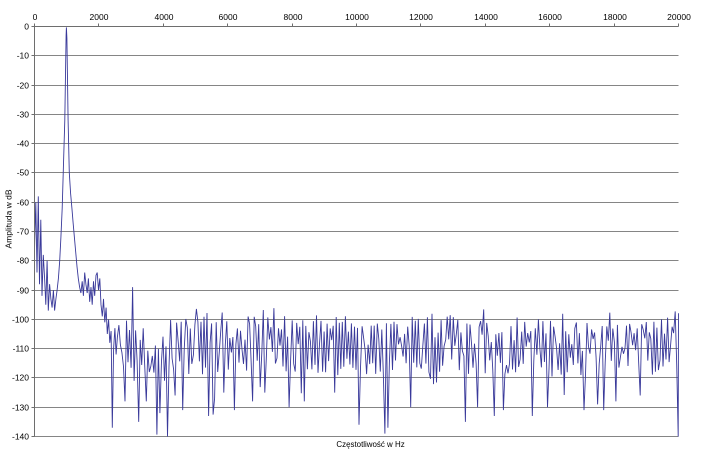 Image resolution: width=705 pixels, height=451 pixels. Describe the element at coordinates (550, 17) in the screenshot. I see `svg-text: 16000` at that location.